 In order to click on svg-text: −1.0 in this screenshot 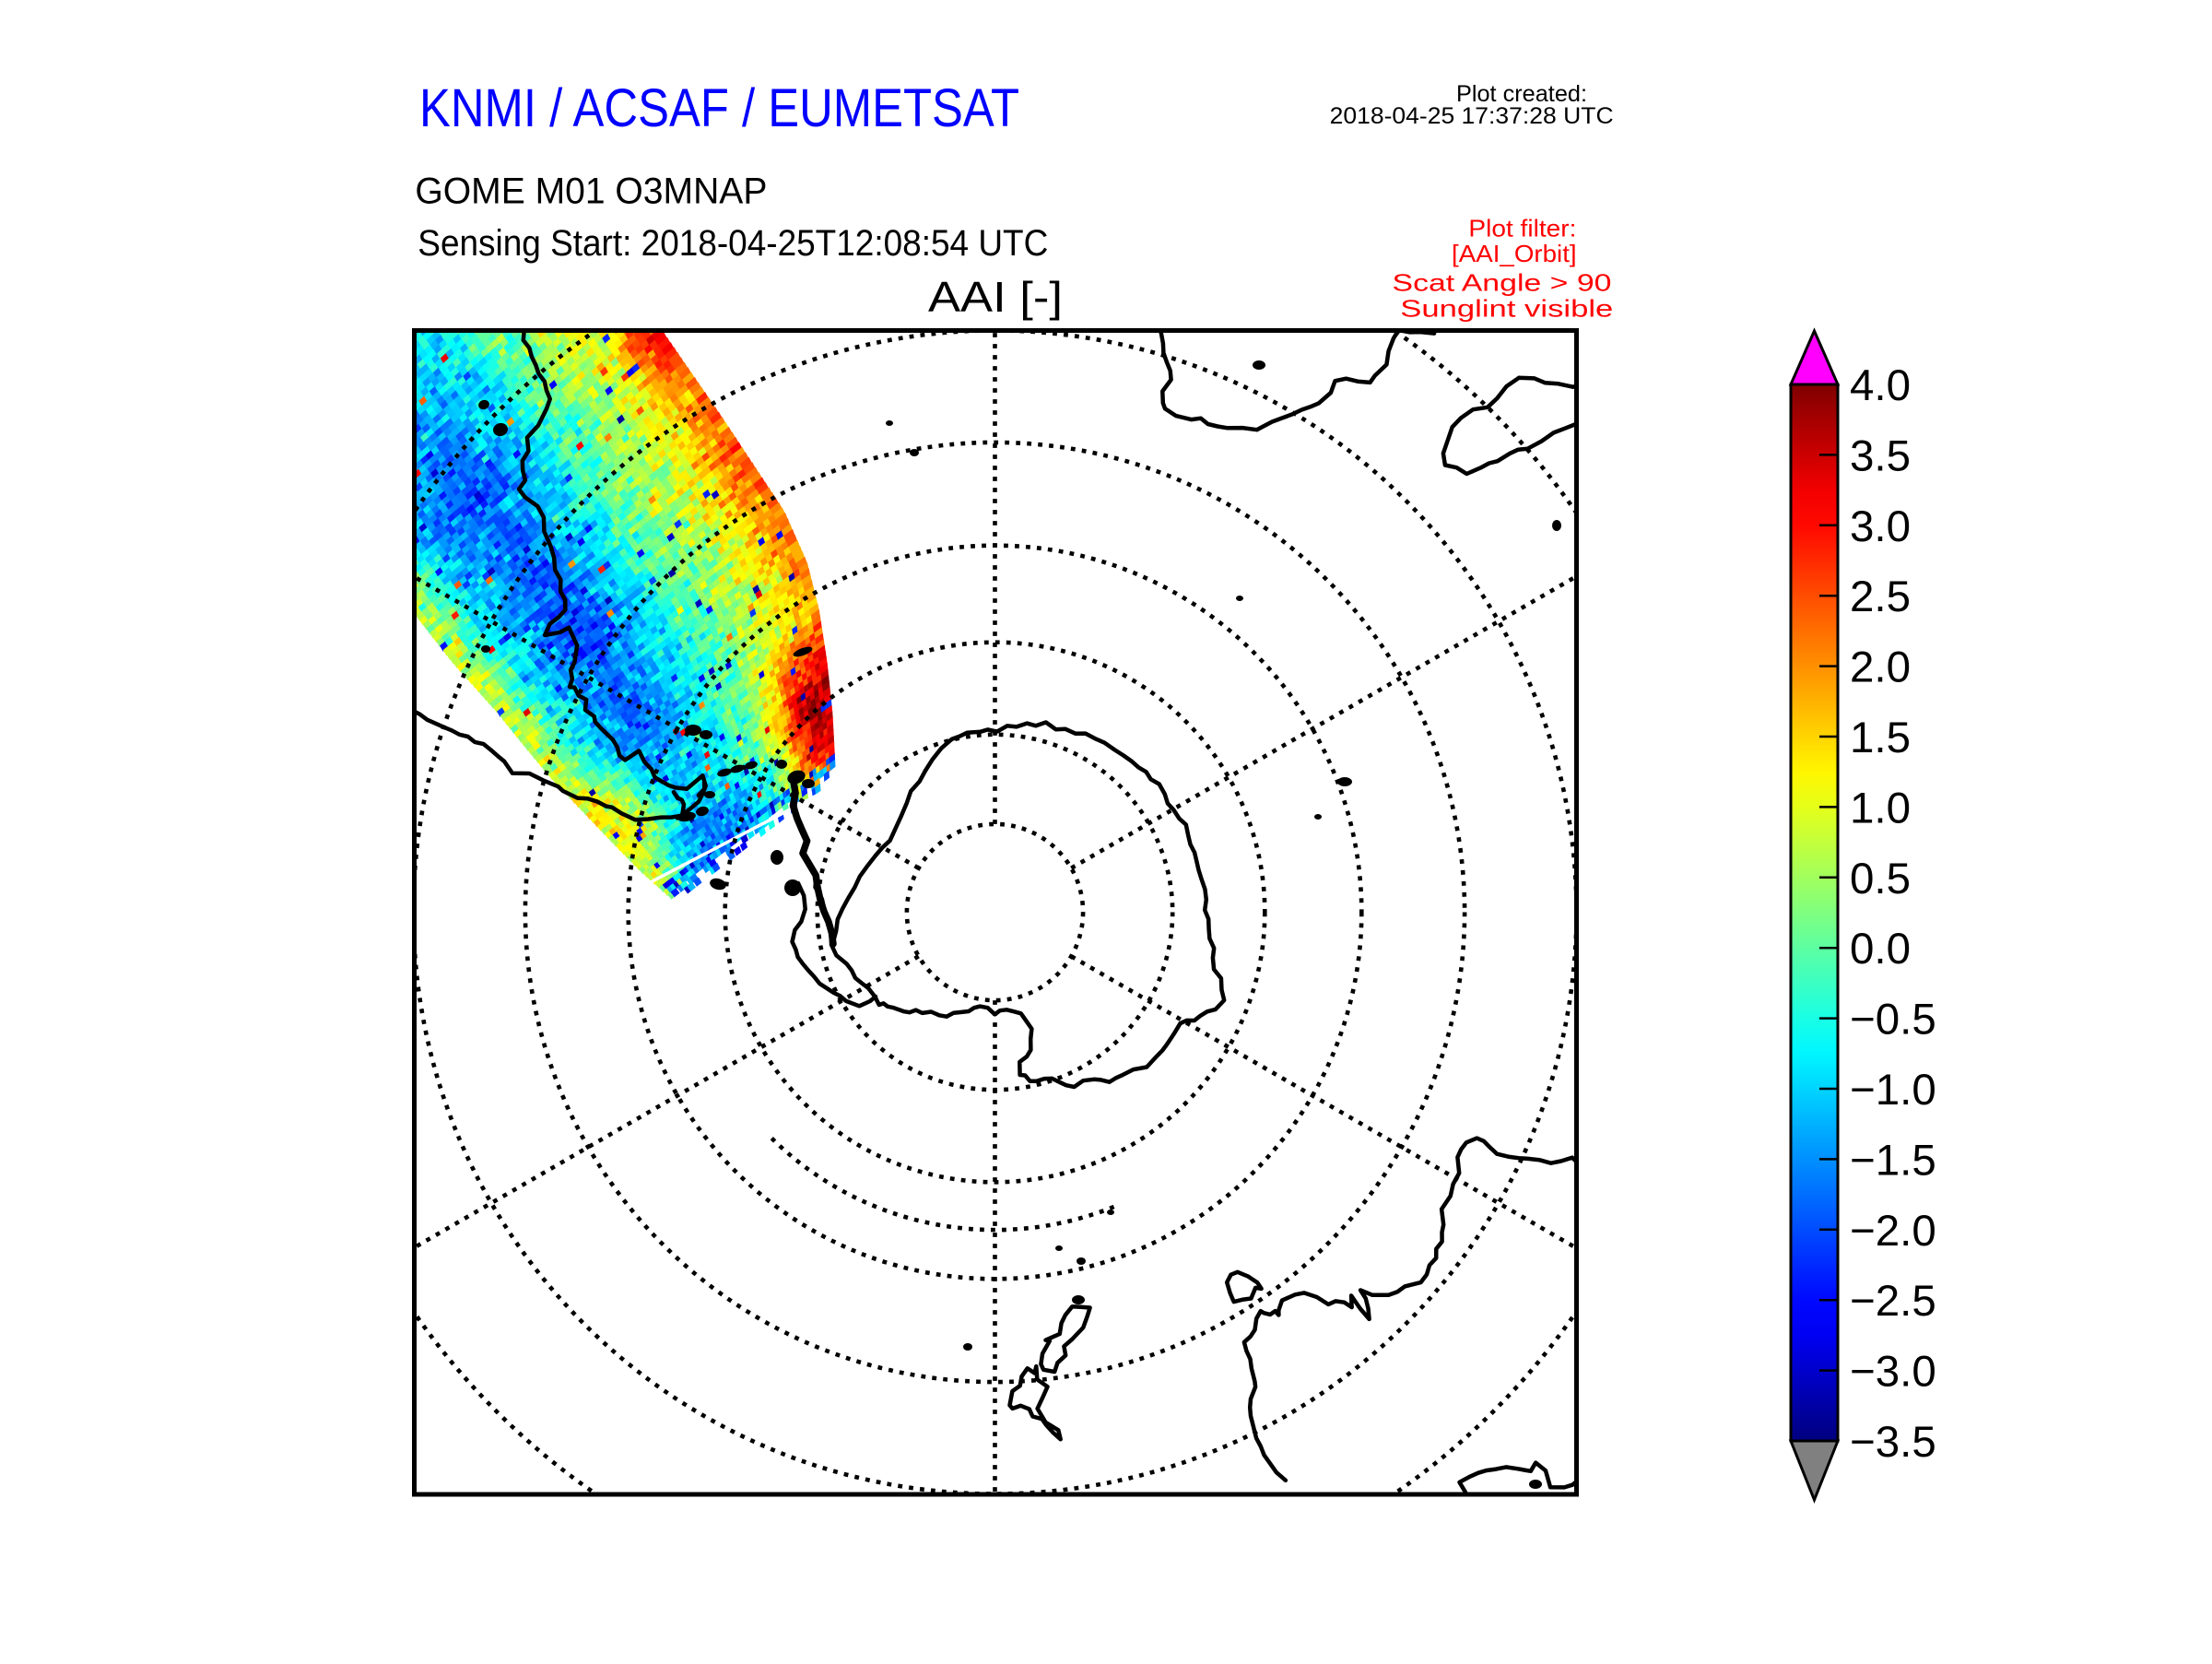, I will do `click(1893, 1090)`.